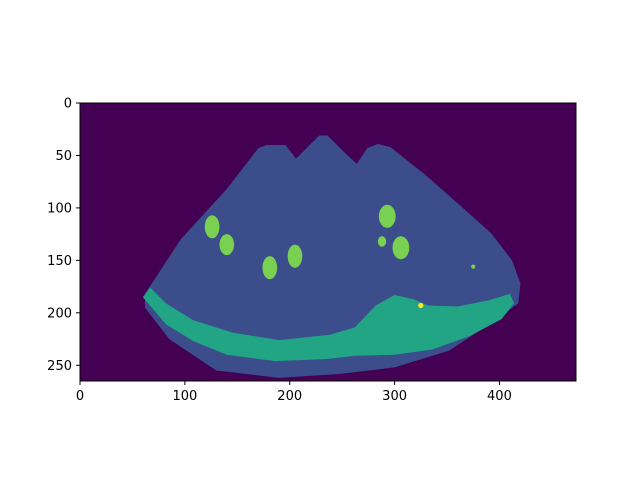 The height and width of the screenshot is (480, 640). I want to click on y-tick-label: 250, so click(59, 366).